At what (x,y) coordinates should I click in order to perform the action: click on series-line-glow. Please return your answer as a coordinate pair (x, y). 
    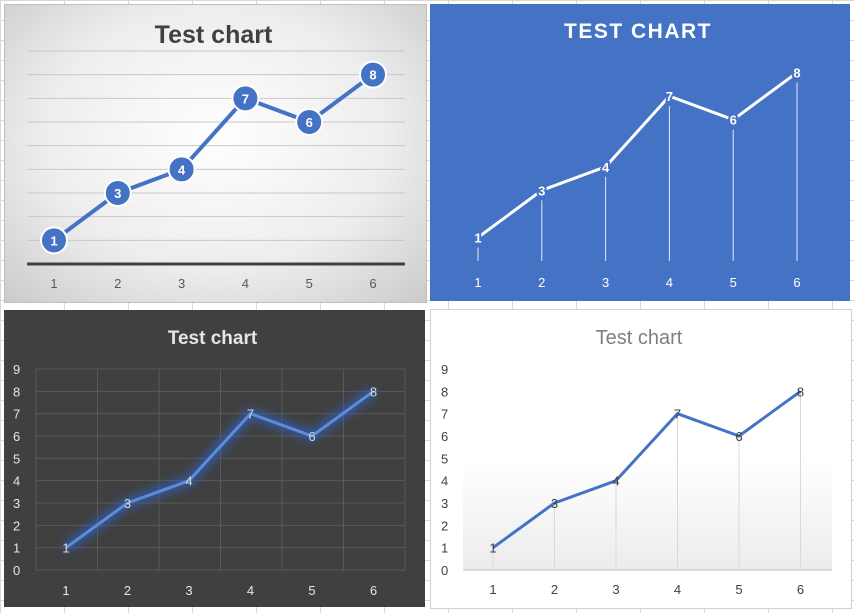
    Looking at the image, I should click on (219, 469).